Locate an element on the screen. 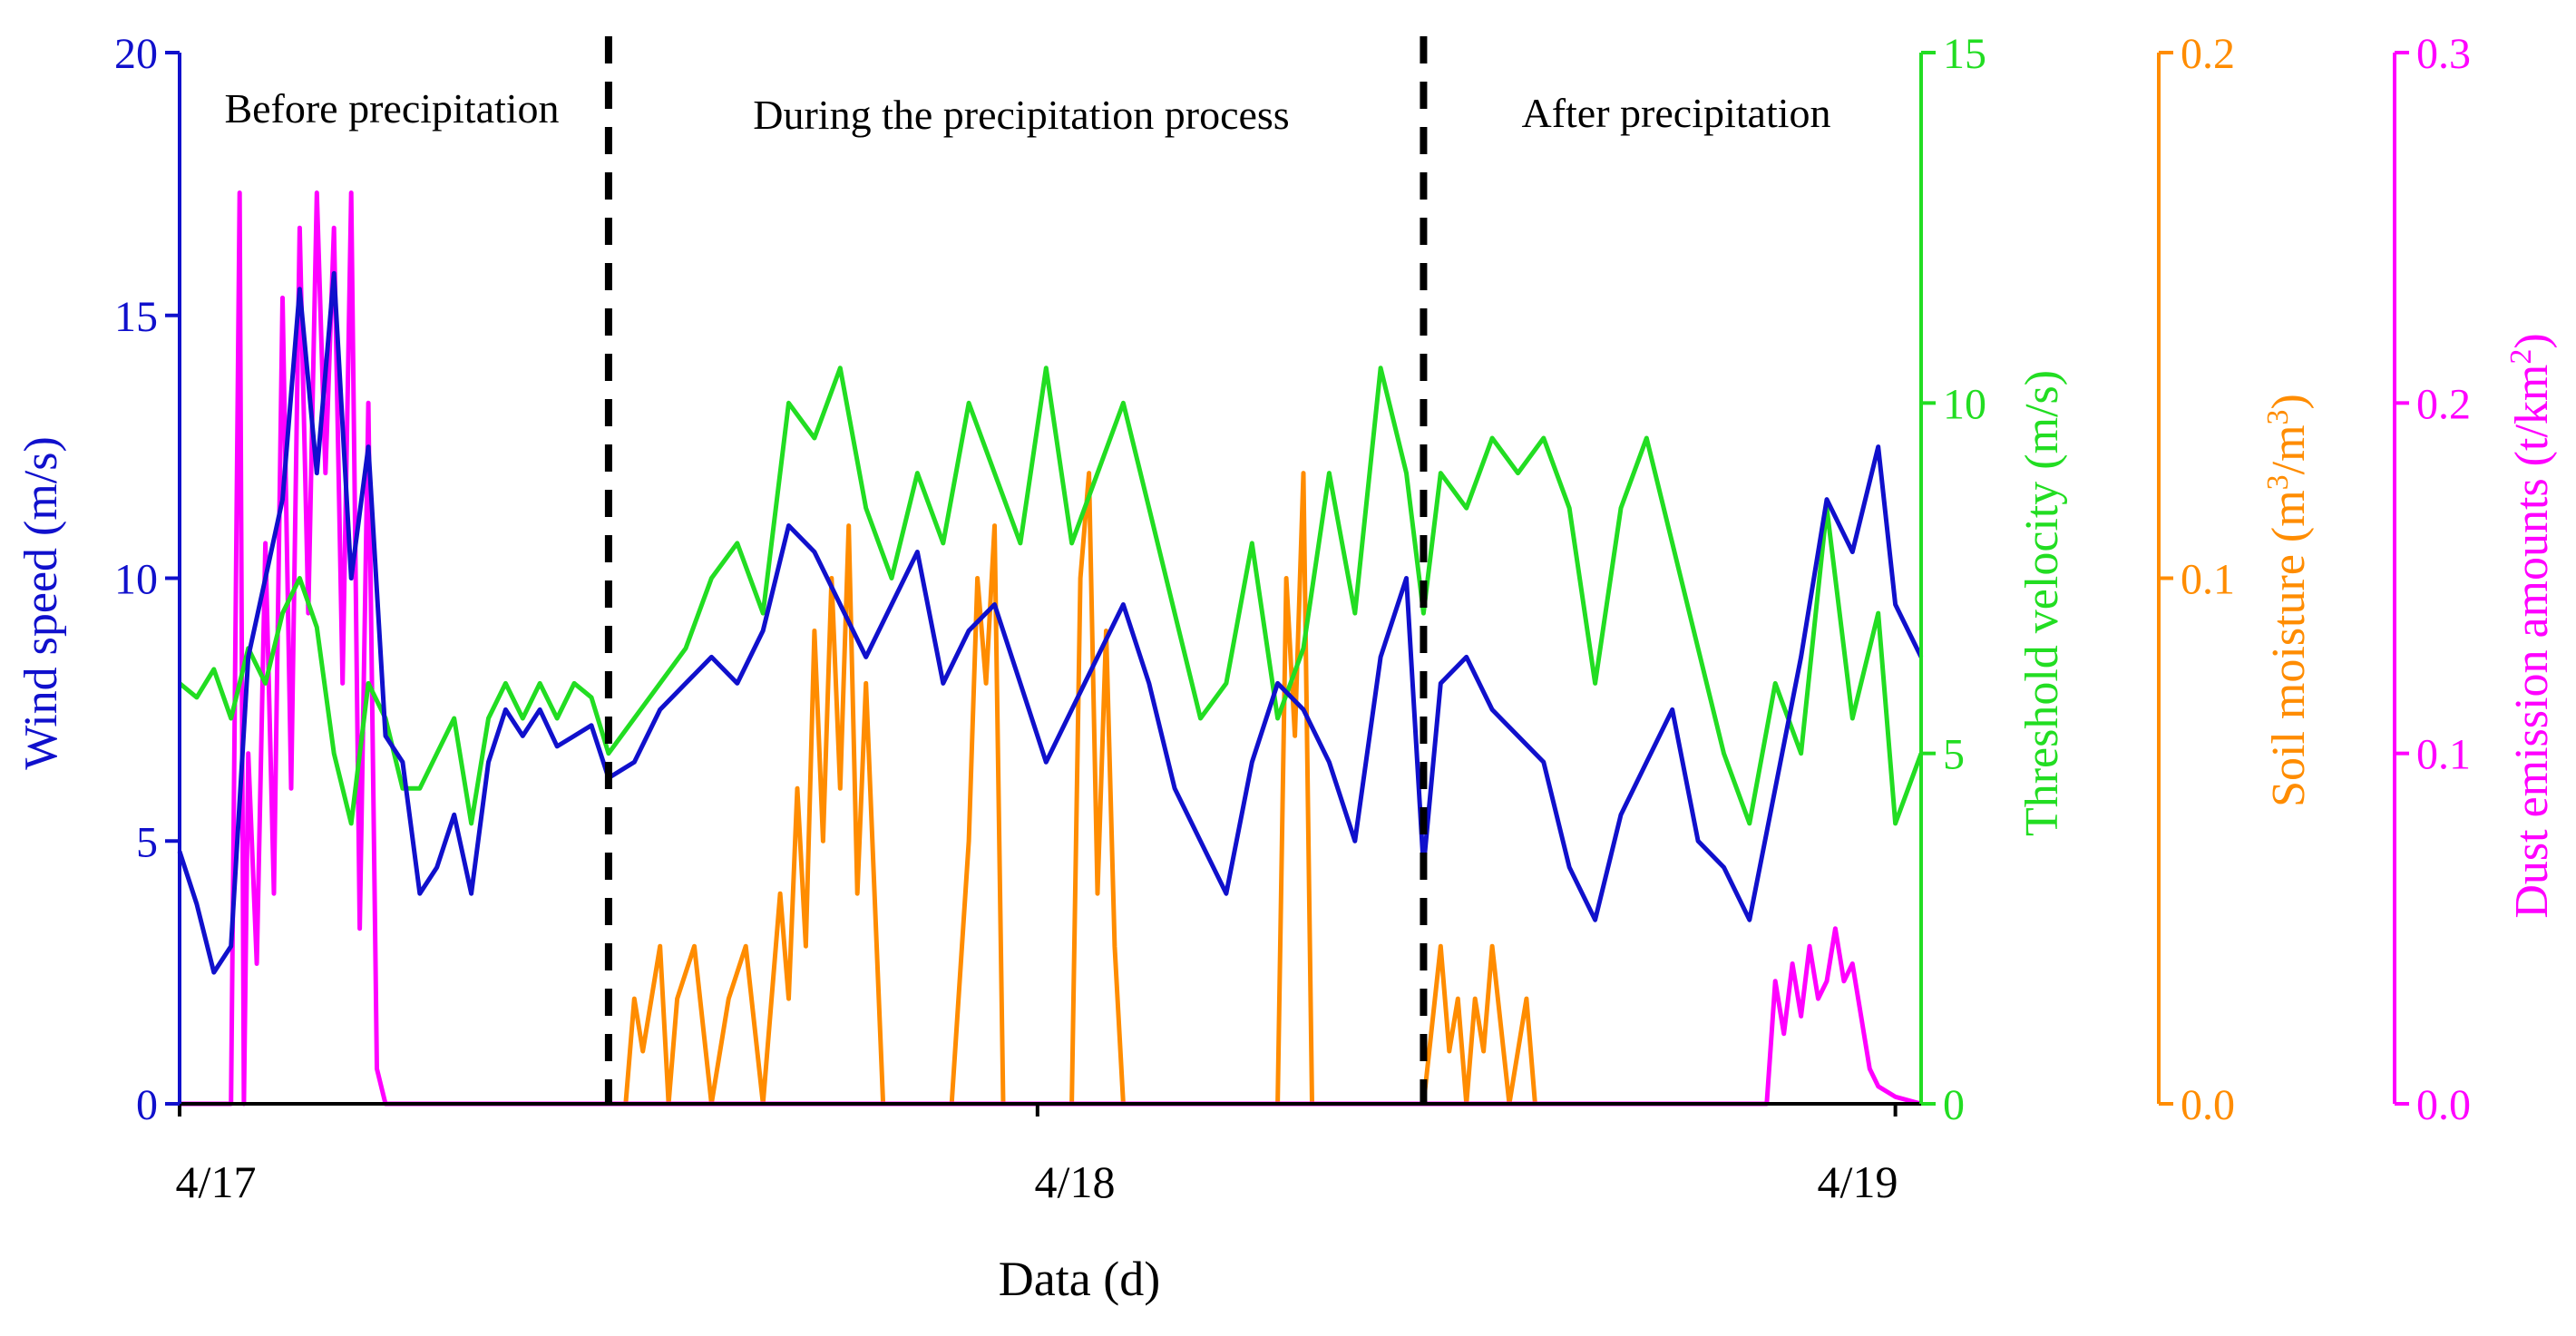  dust-axis-label: Dust emission amounts (t/km2) is located at coordinates (2531, 626).